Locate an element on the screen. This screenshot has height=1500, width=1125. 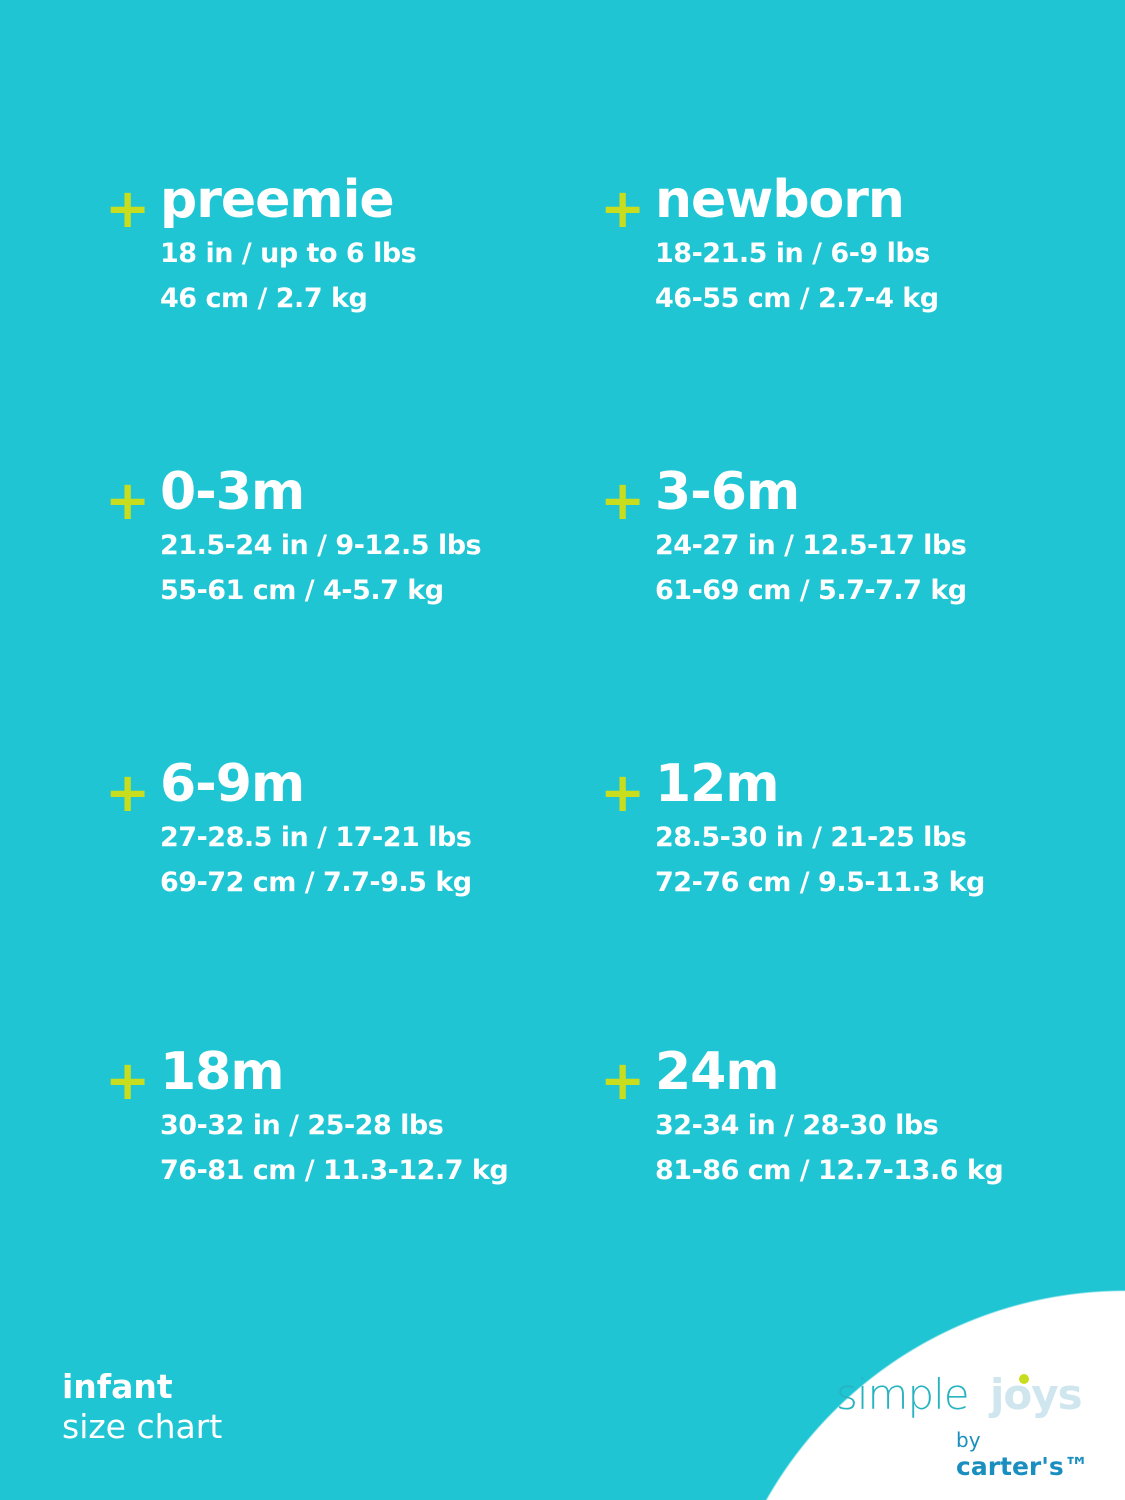
caption-bold: infant is located at coordinates (117, 1386).